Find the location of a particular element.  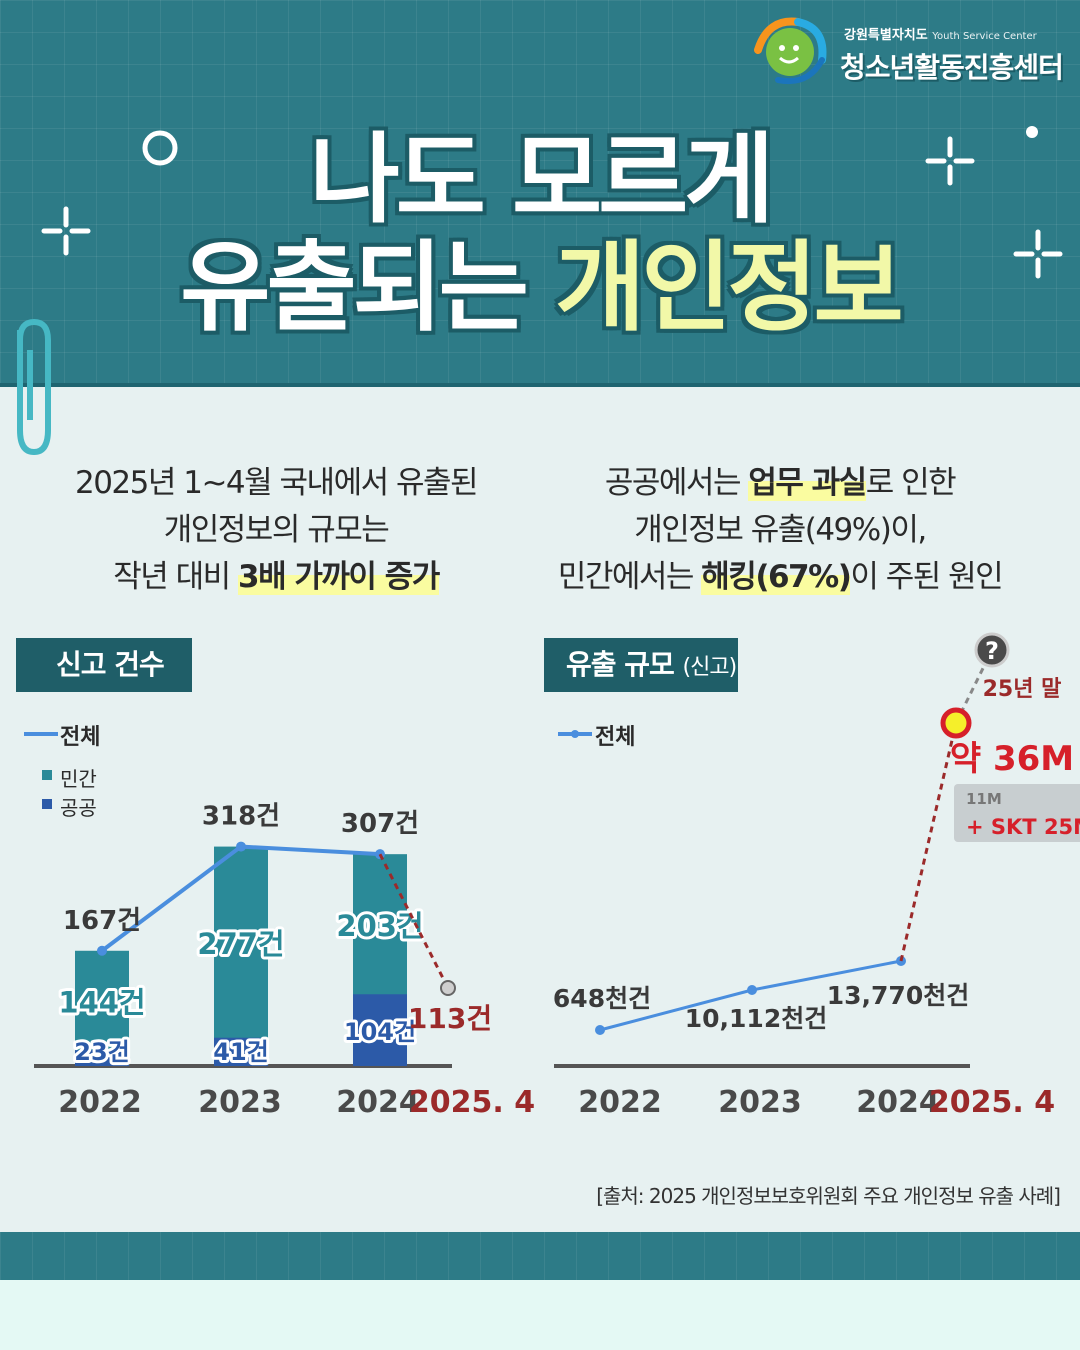

legend-line-swatch is located at coordinates (41, 734).